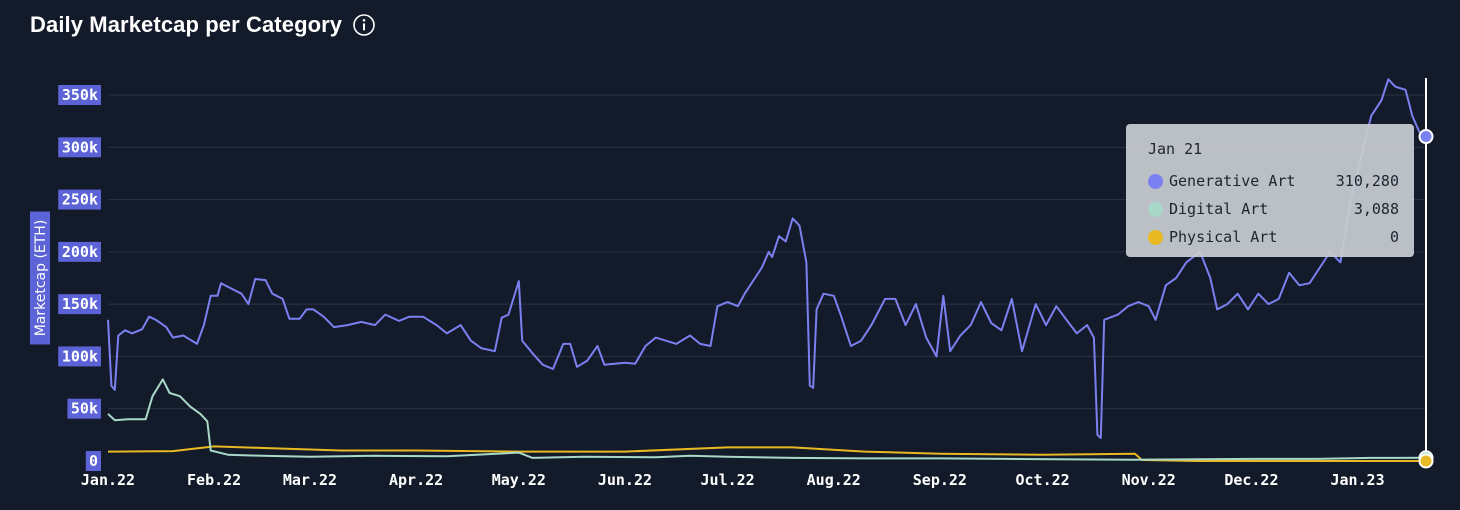  Describe the element at coordinates (1367, 181) in the screenshot. I see `tooltip-series-value: 310,280` at that location.